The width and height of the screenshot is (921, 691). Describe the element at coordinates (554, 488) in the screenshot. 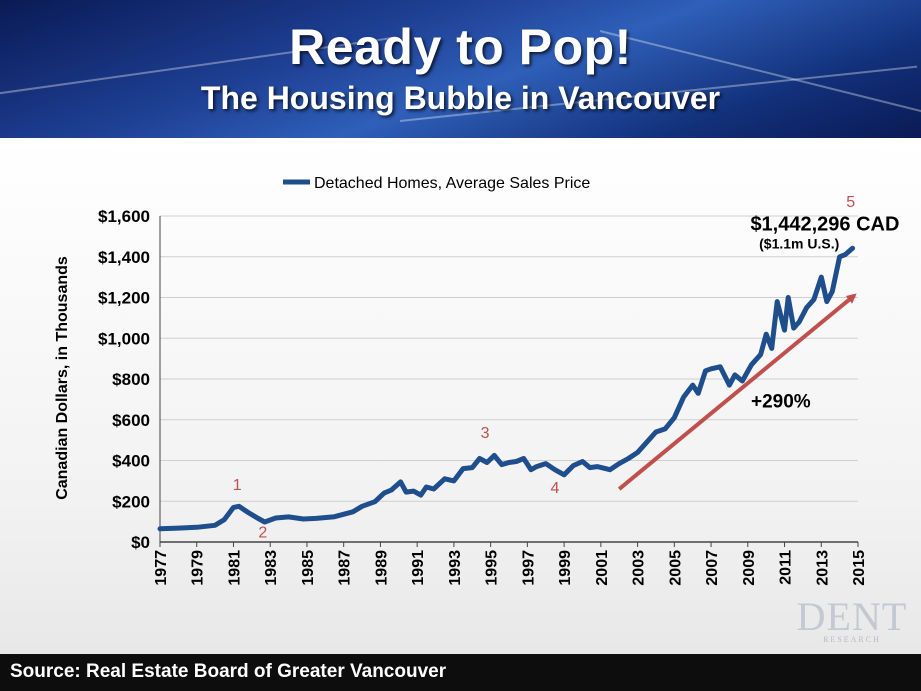

I see `marker-number-label: 4` at that location.